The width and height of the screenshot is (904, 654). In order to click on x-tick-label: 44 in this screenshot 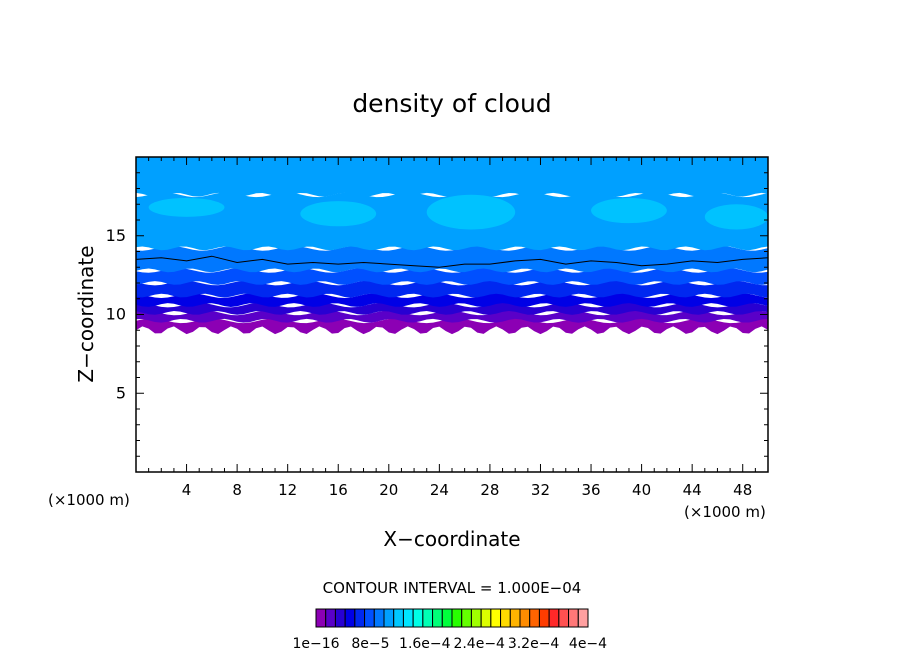, I will do `click(692, 490)`.